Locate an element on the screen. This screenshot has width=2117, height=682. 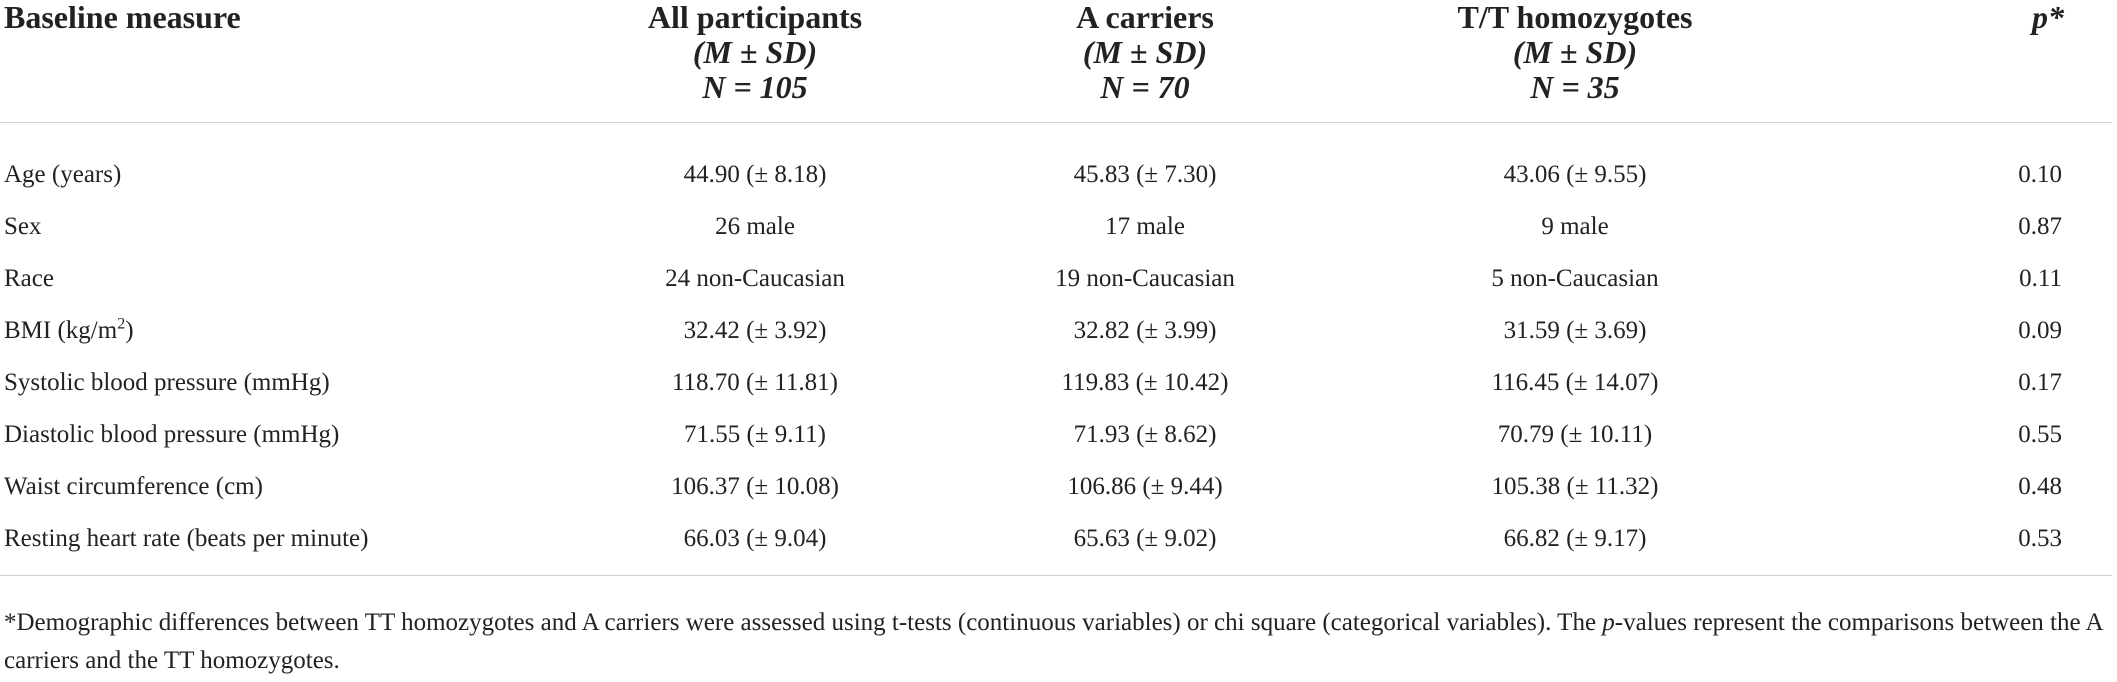
cell-a-carriers: 71.93 (± 8.62) is located at coordinates (1145, 434).